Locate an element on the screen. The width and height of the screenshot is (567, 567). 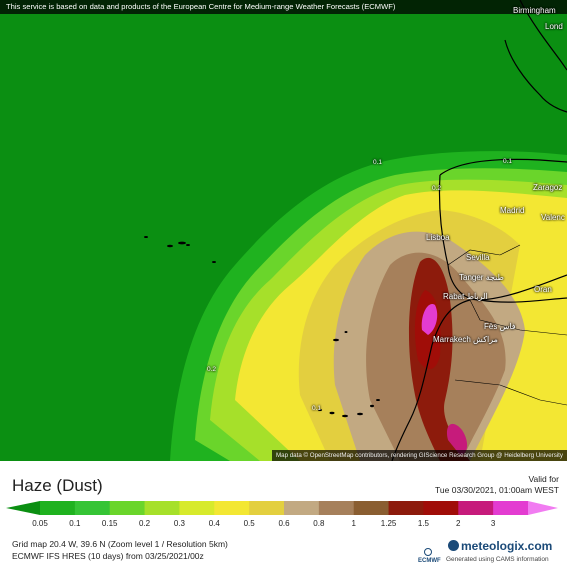
scale-tick-label: 0.6 is located at coordinates (284, 523).